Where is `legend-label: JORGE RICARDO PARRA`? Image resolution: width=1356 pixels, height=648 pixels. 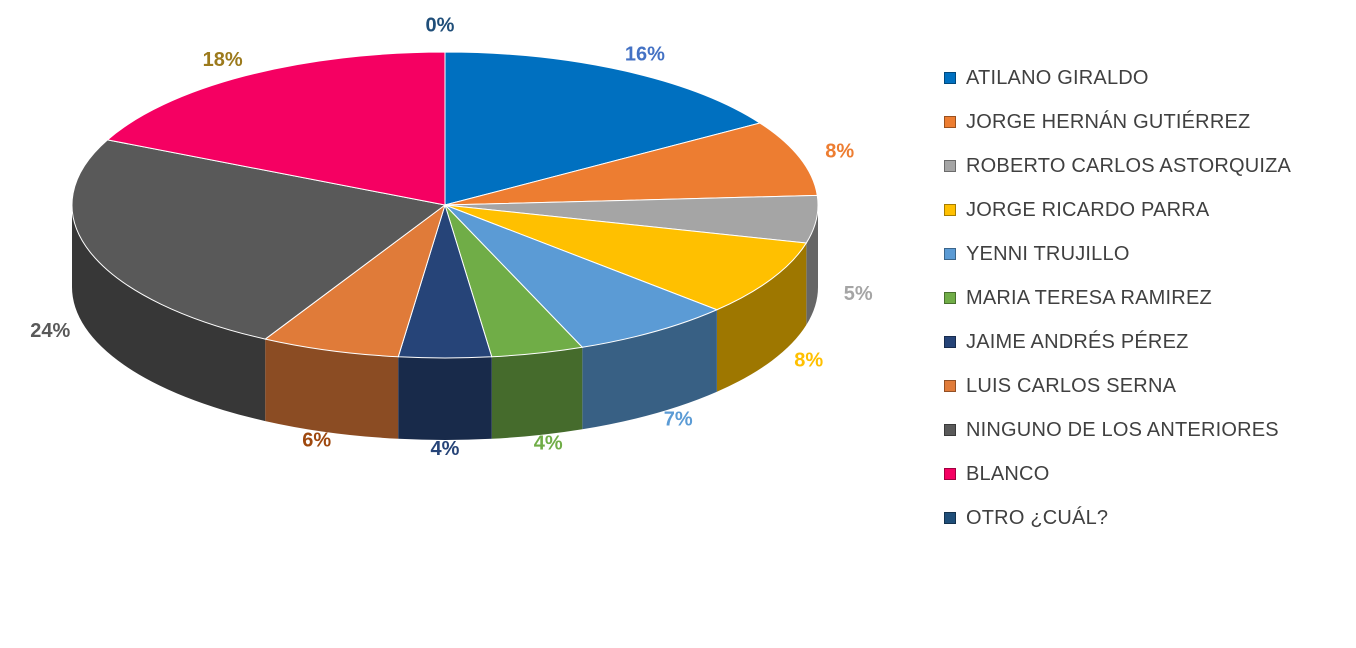 legend-label: JORGE RICARDO PARRA is located at coordinates (1088, 209).